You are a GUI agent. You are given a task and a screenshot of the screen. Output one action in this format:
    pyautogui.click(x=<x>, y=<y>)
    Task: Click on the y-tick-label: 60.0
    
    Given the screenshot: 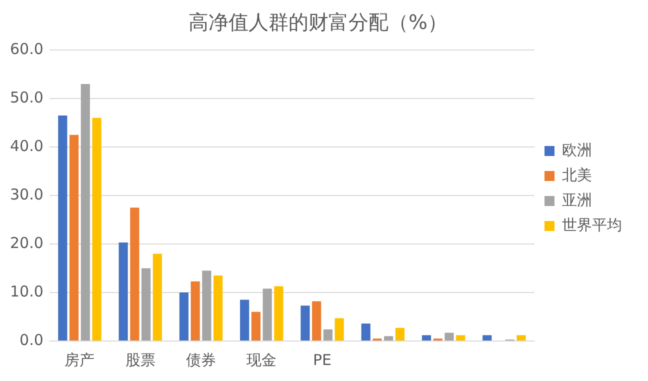 What is the action you would take?
    pyautogui.click(x=27, y=49)
    